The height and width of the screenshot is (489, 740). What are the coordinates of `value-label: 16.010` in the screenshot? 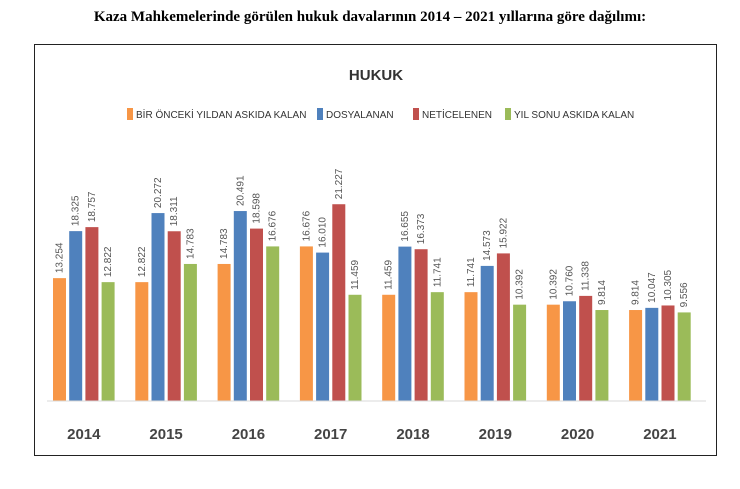 It's located at (323, 232).